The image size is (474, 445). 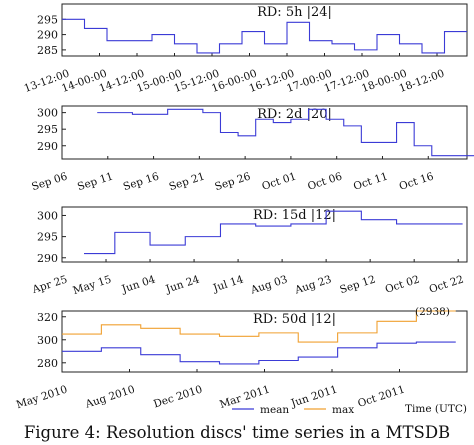 What do you see at coordinates (294, 114) in the screenshot?
I see `panel-title: RD: 2d |20|` at bounding box center [294, 114].